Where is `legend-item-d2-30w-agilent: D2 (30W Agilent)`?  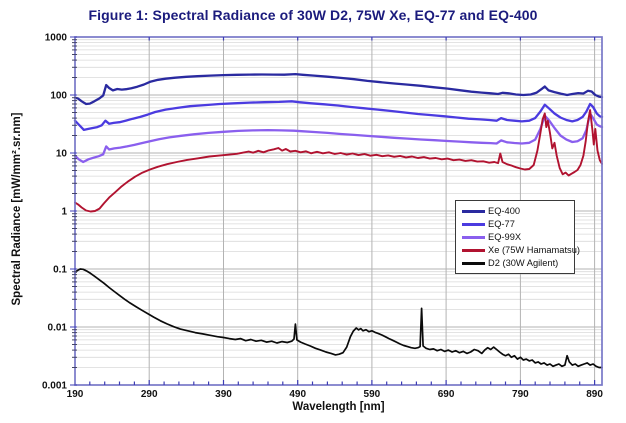
legend-item-d2-30w-agilent: D2 (30W Agilent) is located at coordinates (518, 263).